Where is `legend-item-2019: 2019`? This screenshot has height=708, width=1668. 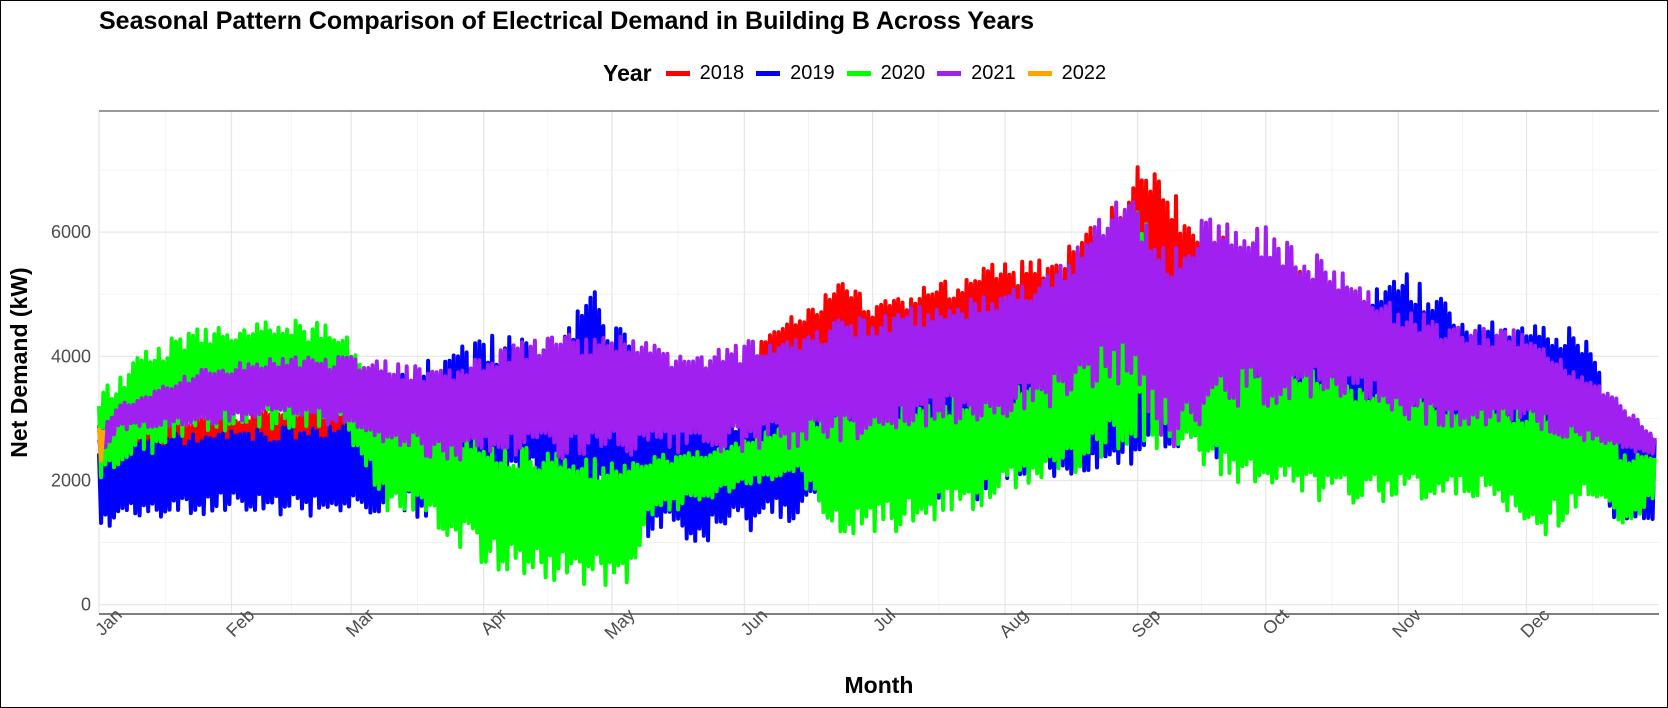
legend-item-2019: 2019 is located at coordinates (795, 73).